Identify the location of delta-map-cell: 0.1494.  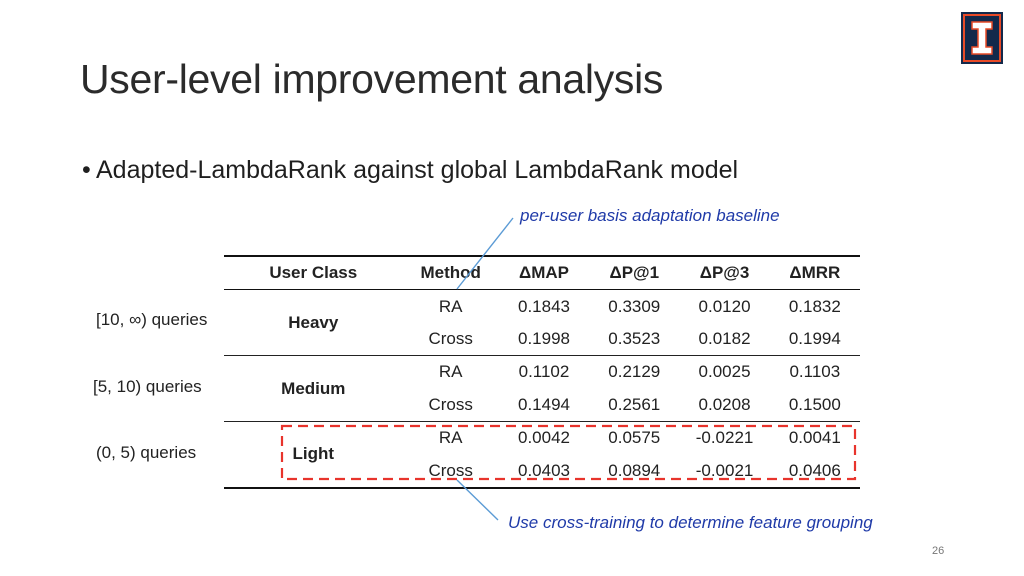
(543, 404).